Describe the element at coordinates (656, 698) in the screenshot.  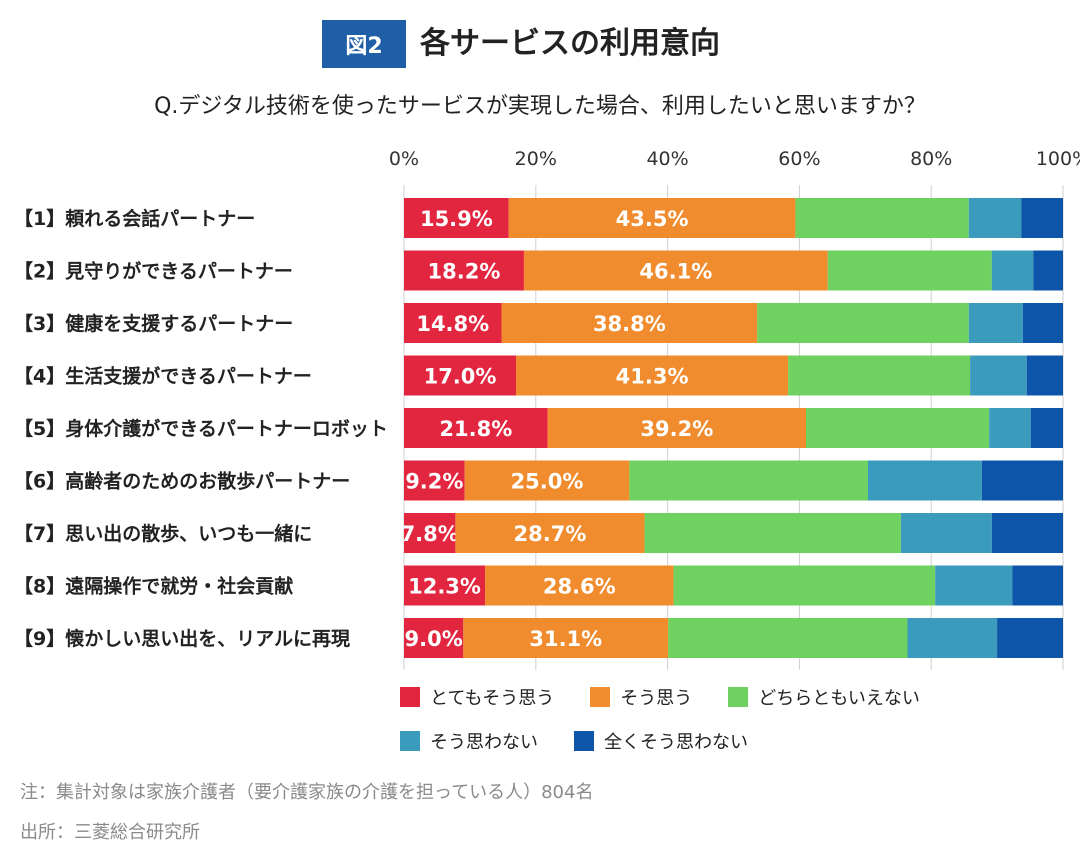
I see `legend-label: そう思う` at that location.